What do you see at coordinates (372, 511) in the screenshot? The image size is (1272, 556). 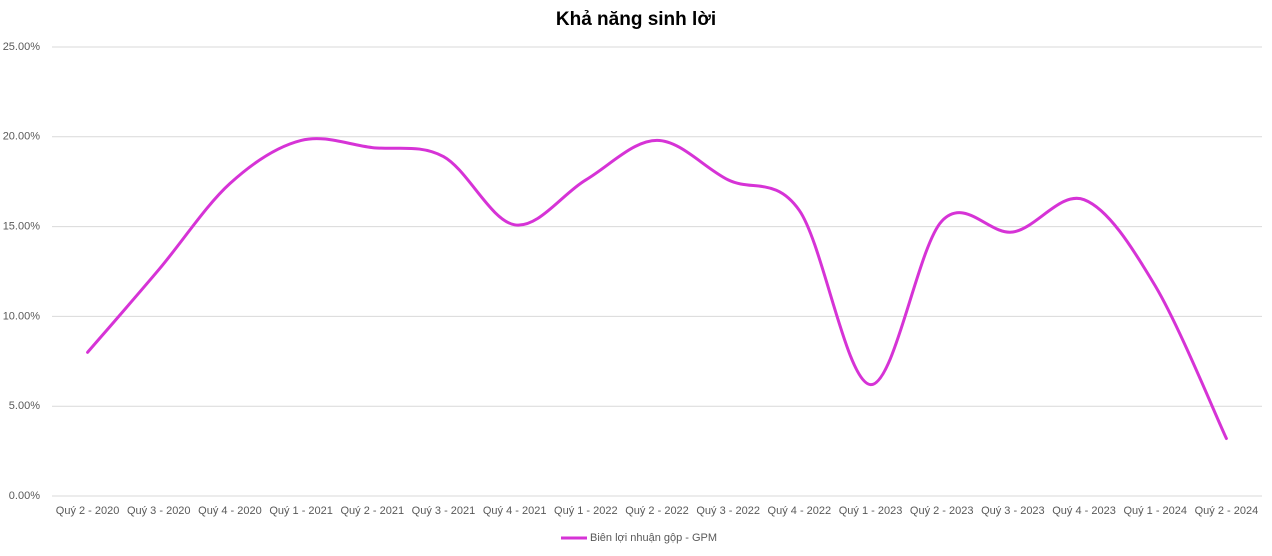 I see `x-tick-label: Quý 2 - 2021` at bounding box center [372, 511].